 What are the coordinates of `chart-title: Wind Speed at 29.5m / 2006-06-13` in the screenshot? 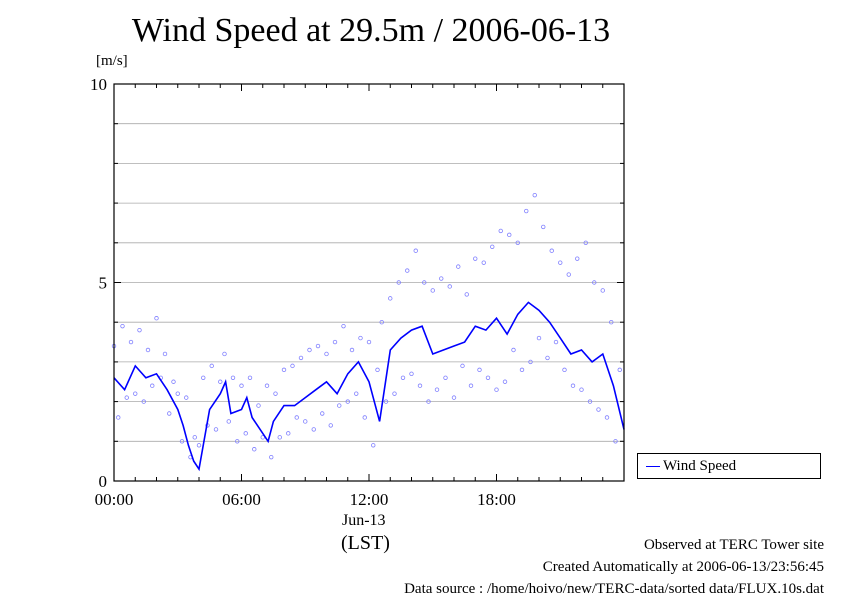 It's located at (371, 30).